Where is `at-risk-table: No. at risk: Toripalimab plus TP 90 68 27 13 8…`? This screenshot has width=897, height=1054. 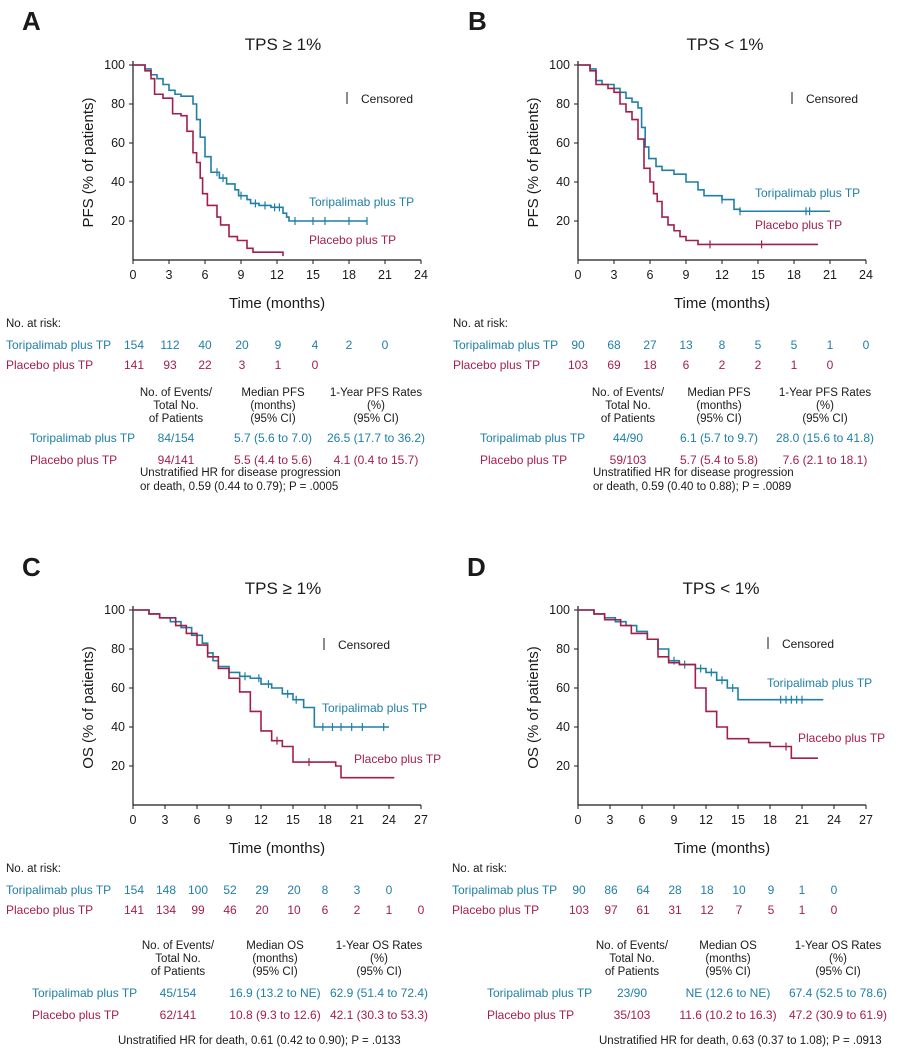 at-risk-table: No. at risk: Toripalimab plus TP 90 68 27 13 8… is located at coordinates (661, 345).